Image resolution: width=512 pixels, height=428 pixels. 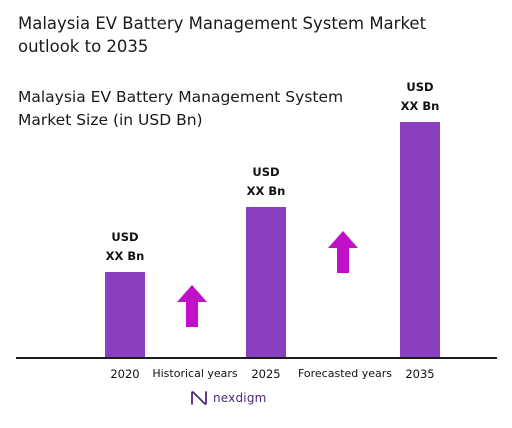 What do you see at coordinates (199, 398) in the screenshot?
I see `nexdigm-logo-icon` at bounding box center [199, 398].